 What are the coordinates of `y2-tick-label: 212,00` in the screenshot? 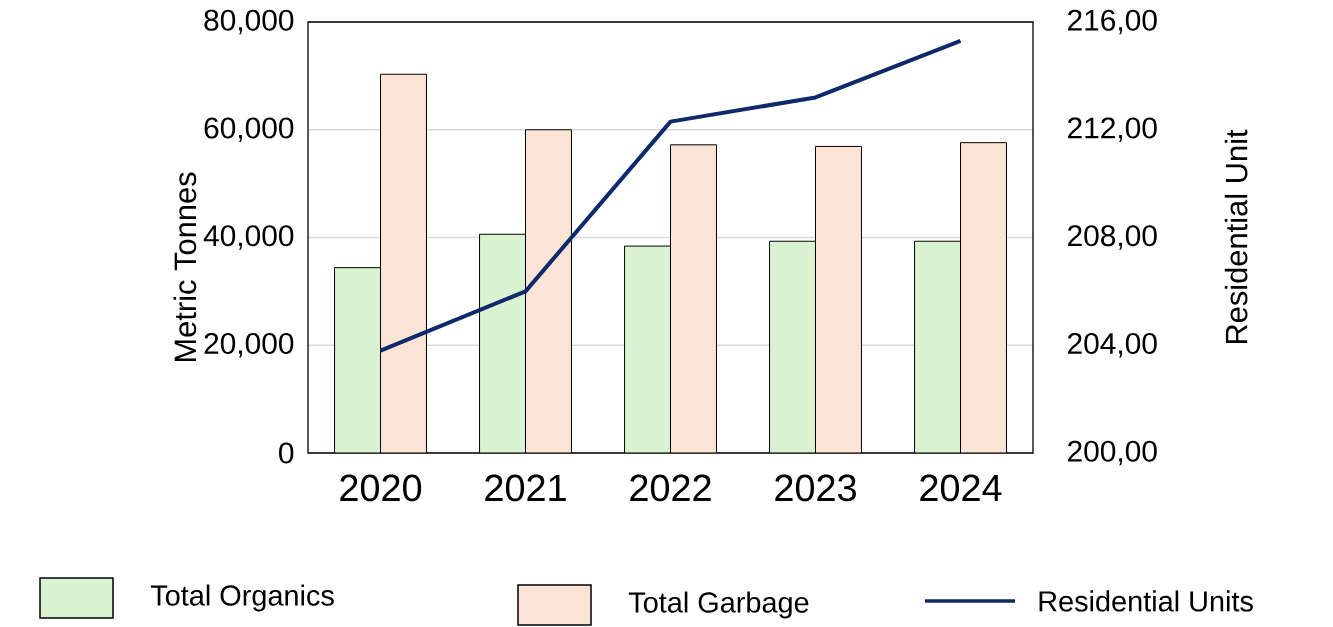 It's located at (1112, 130).